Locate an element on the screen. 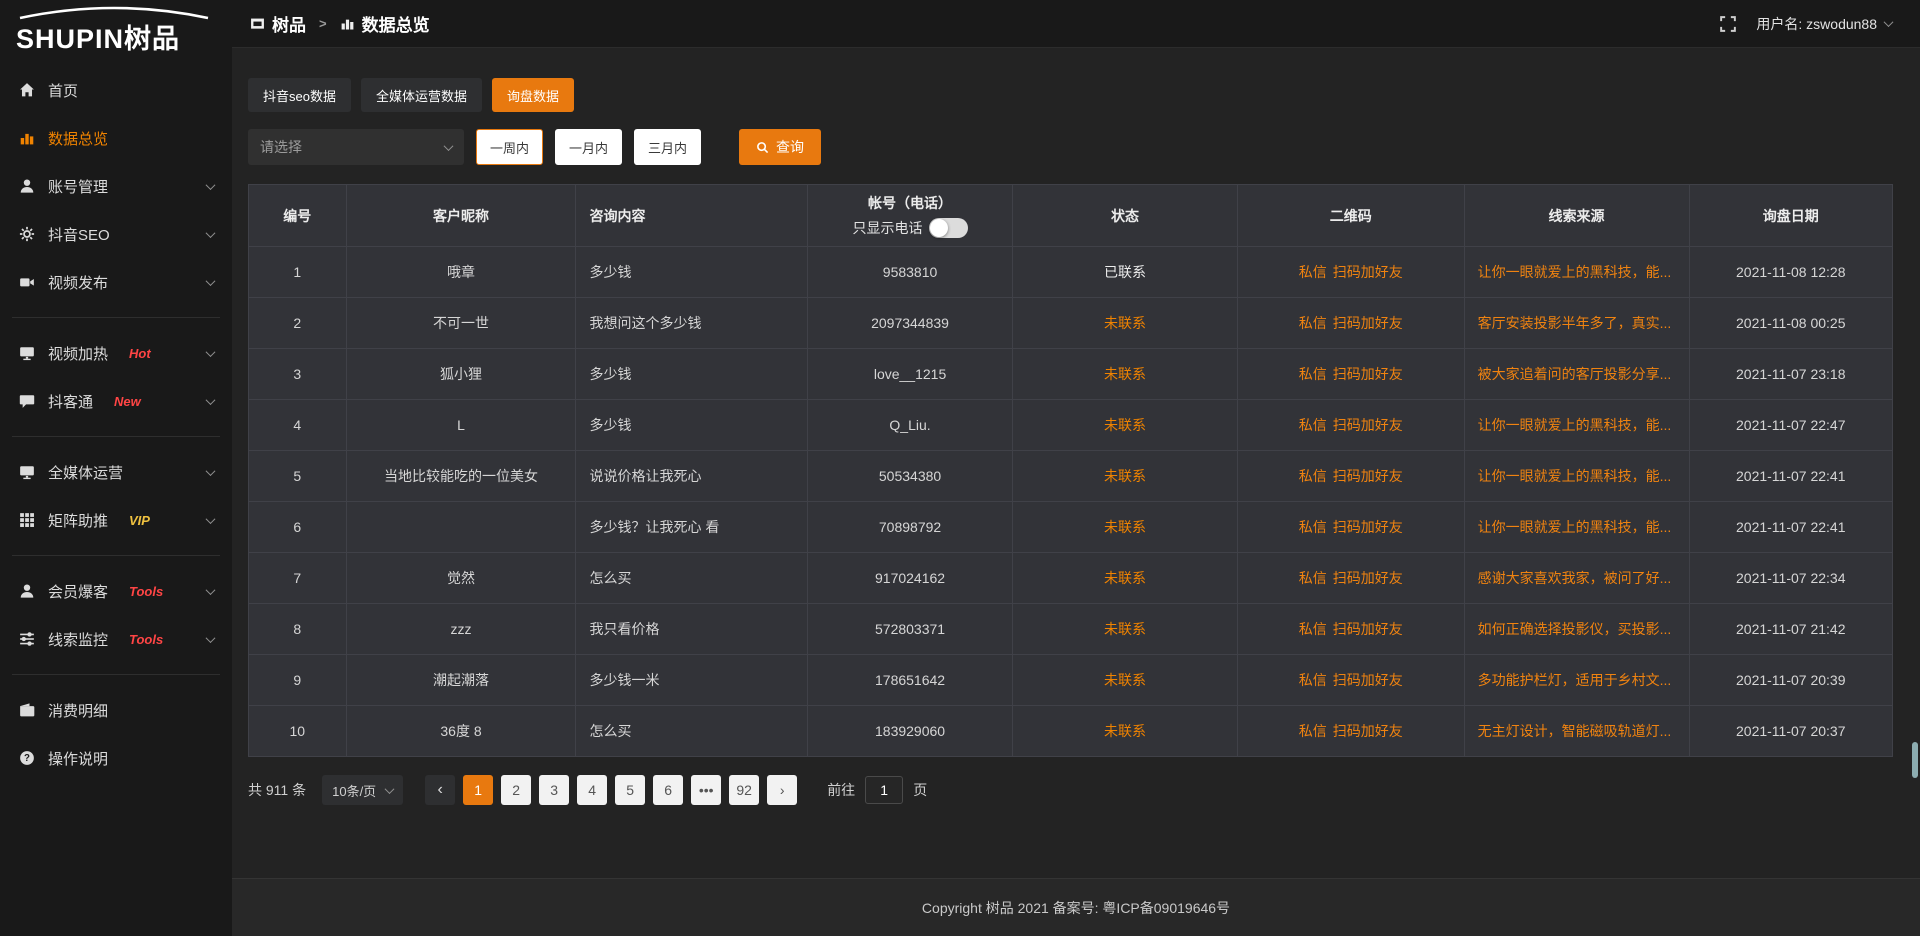 This screenshot has height=936, width=1920. breadcrumb: 树品 > 数据总览 is located at coordinates (340, 23).